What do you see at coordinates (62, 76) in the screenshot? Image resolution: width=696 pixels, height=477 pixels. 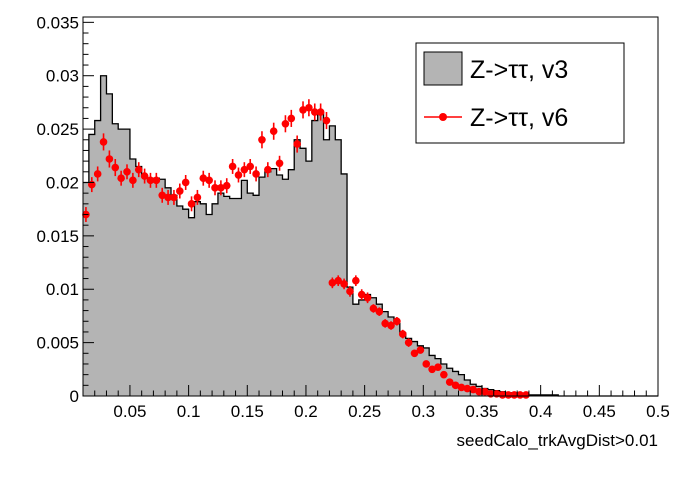 I see `y-tick-label: 0.03` at bounding box center [62, 76].